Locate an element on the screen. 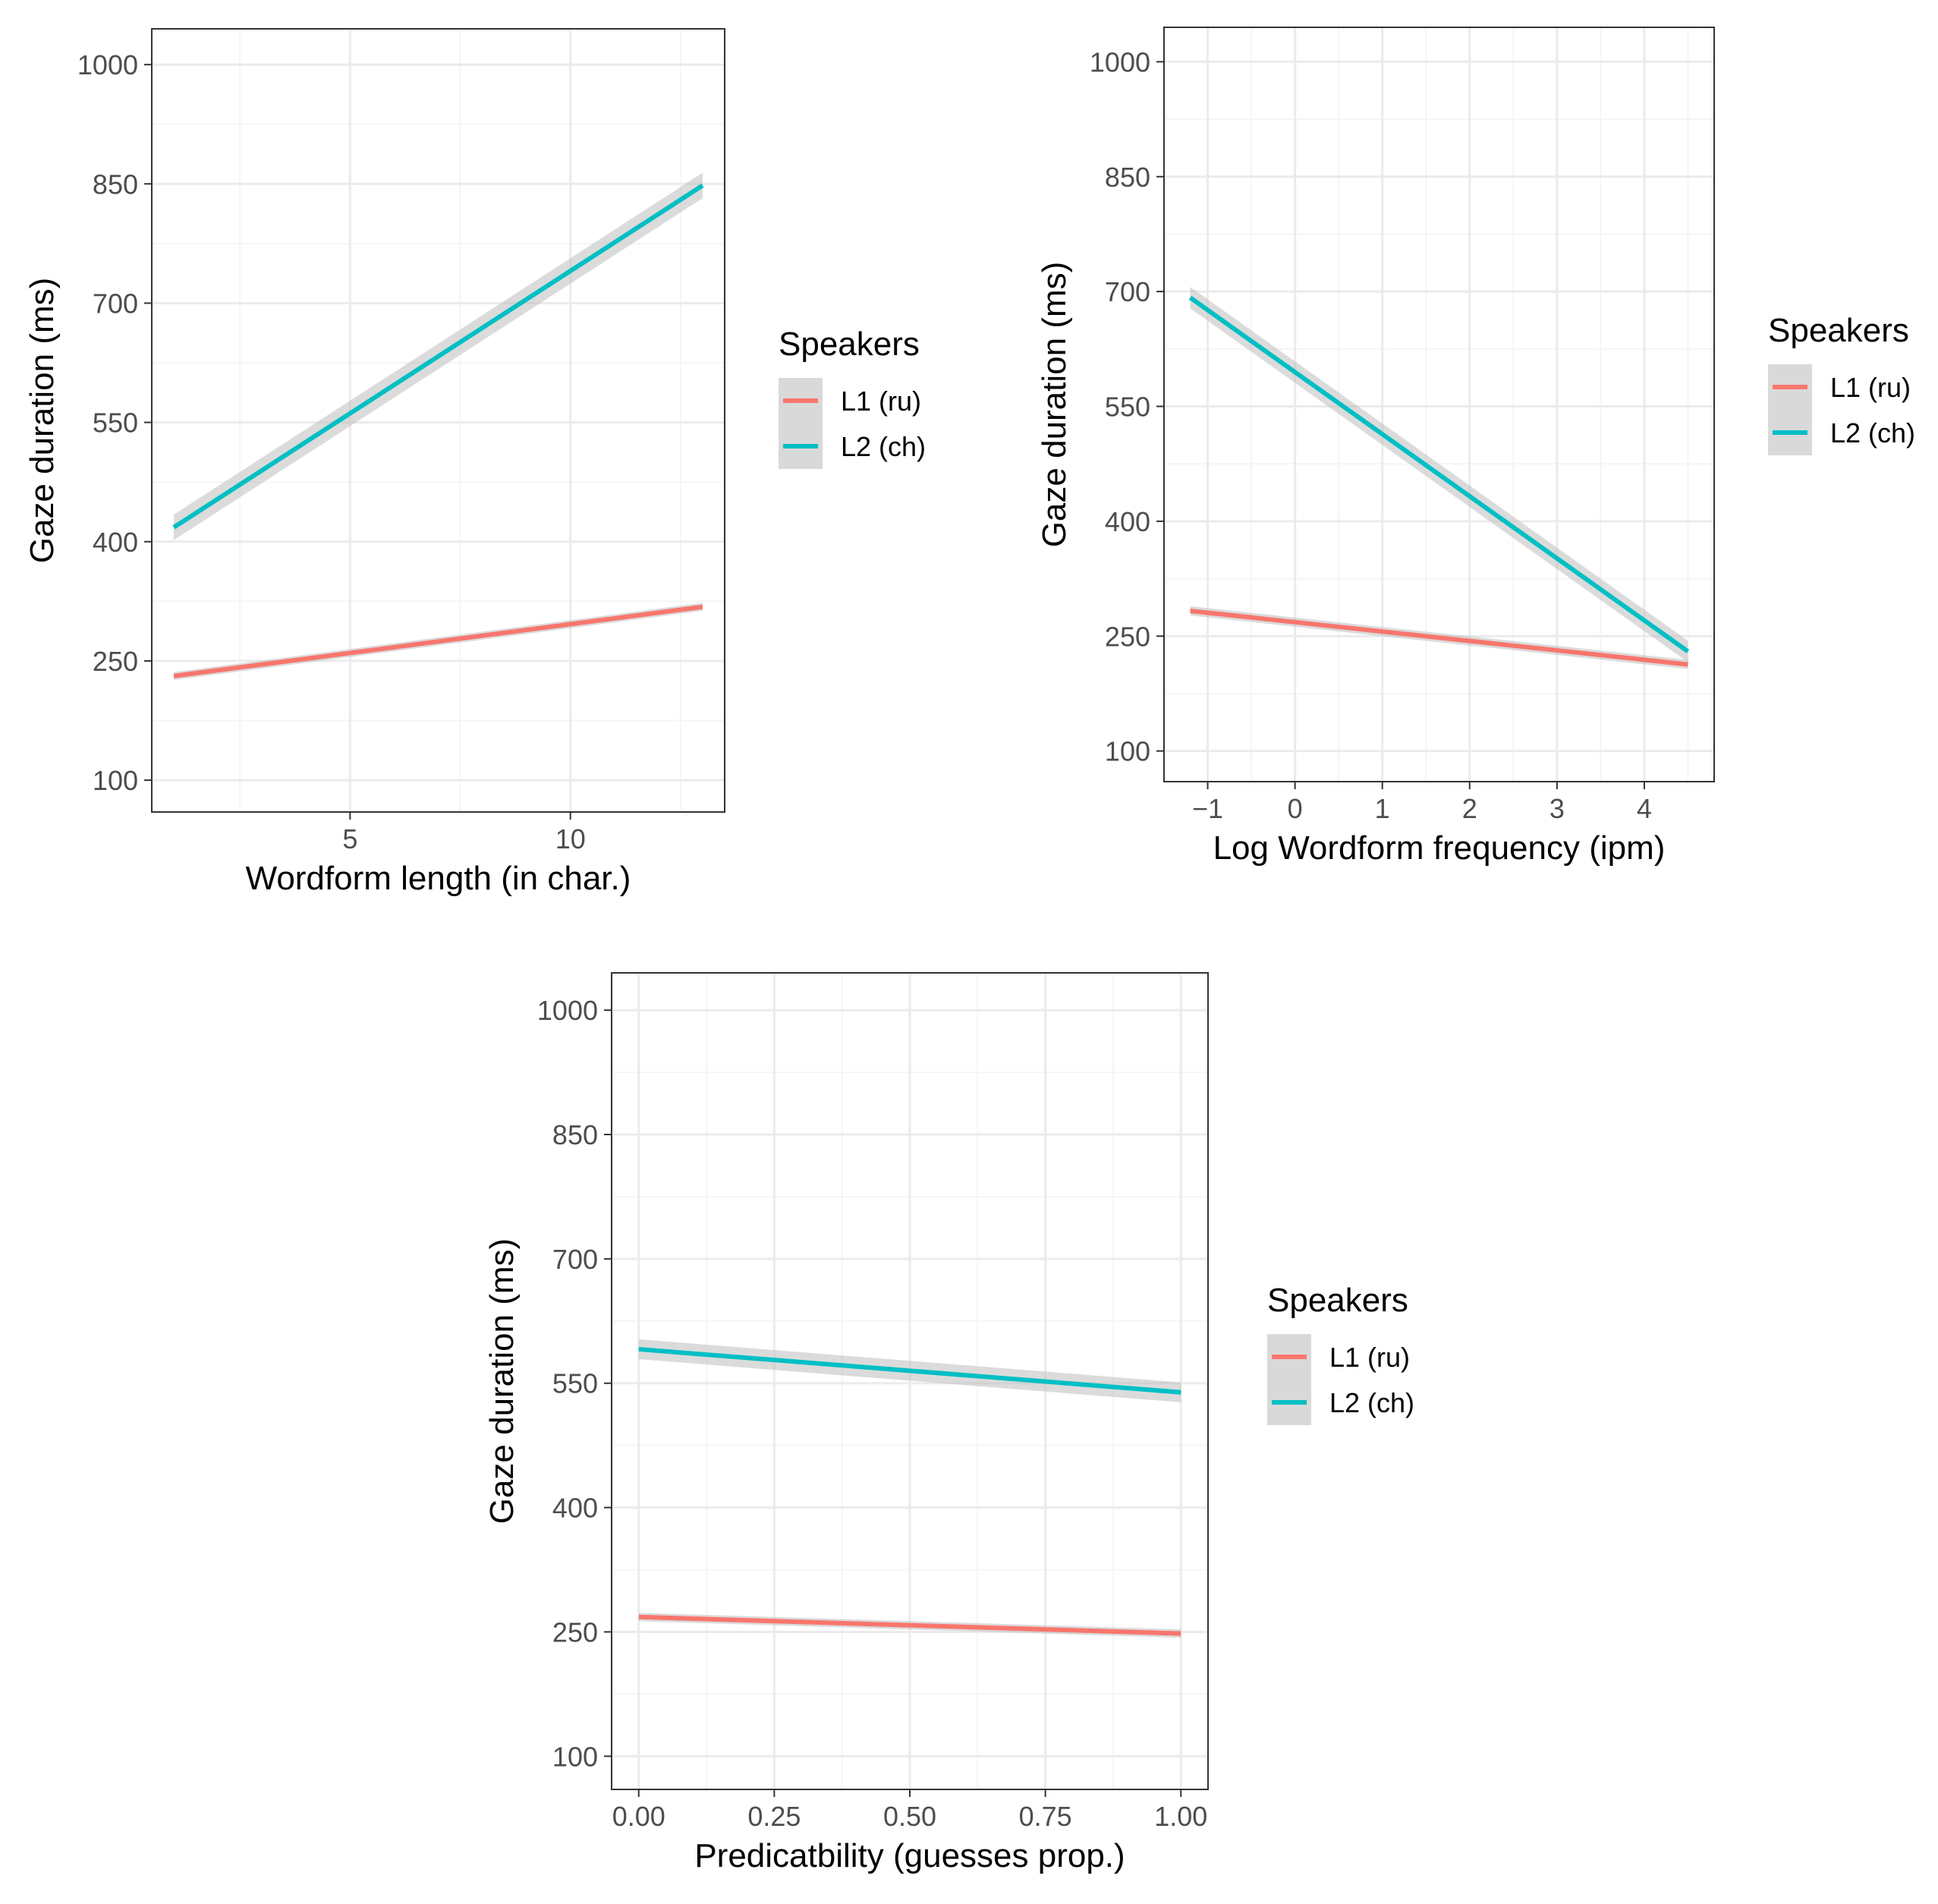 Image resolution: width=1938 pixels, height=1904 pixels. x-axis-title: Wordform length (in char.) is located at coordinates (438, 879).